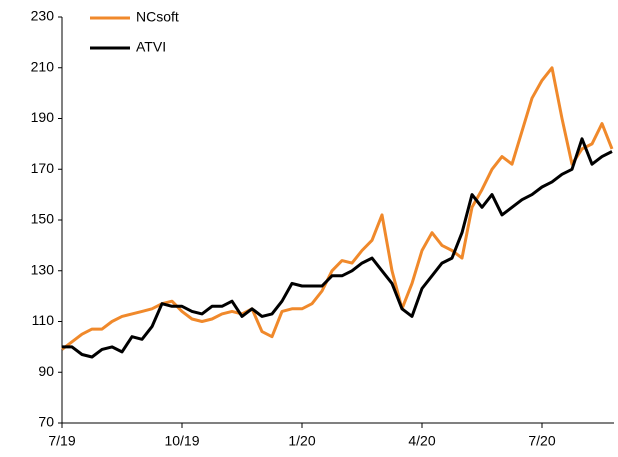  Describe the element at coordinates (61, 441) in the screenshot. I see `x-tick-label: 7/19` at that location.